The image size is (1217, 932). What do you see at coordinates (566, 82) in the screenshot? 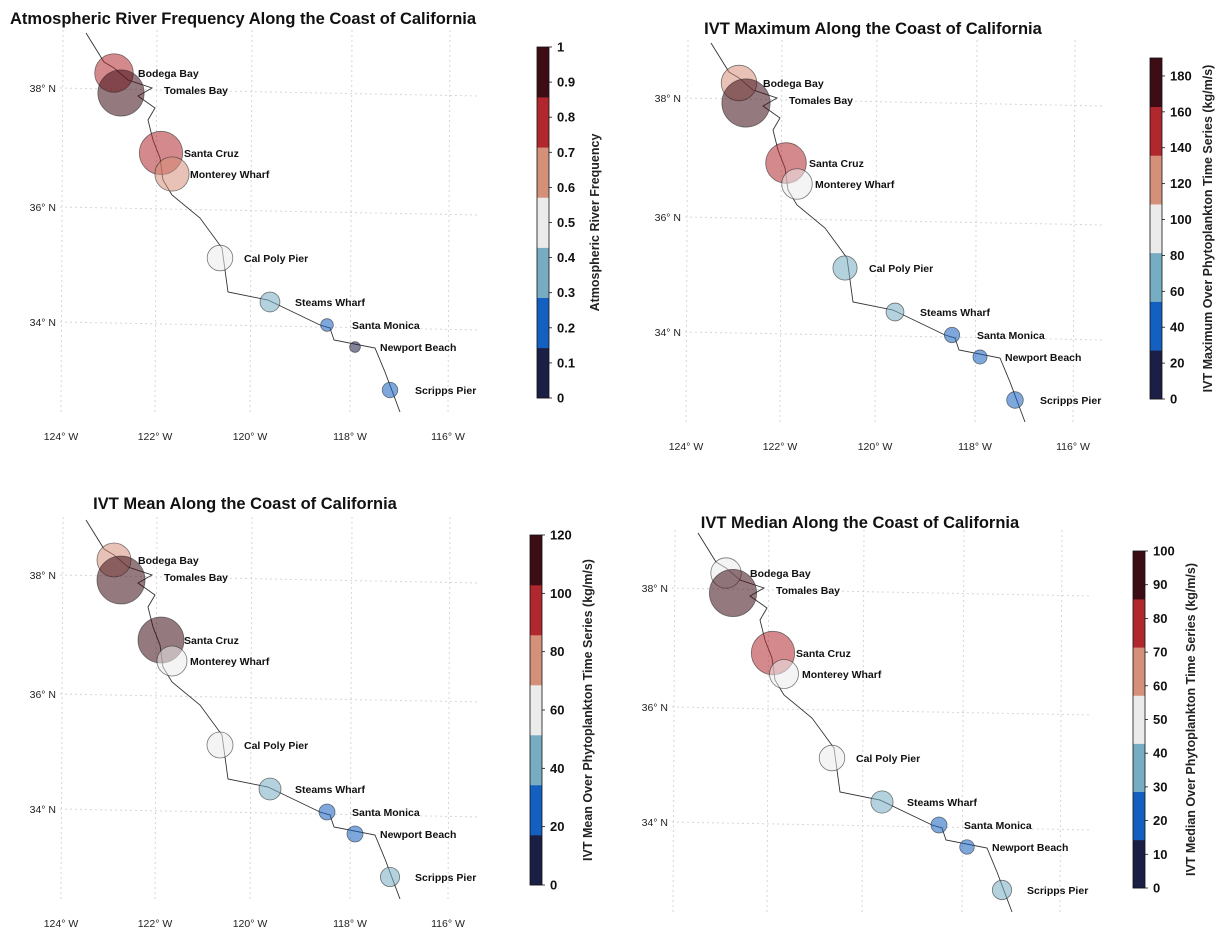
I see `colorbar-tick-label: 0.9` at bounding box center [566, 82].